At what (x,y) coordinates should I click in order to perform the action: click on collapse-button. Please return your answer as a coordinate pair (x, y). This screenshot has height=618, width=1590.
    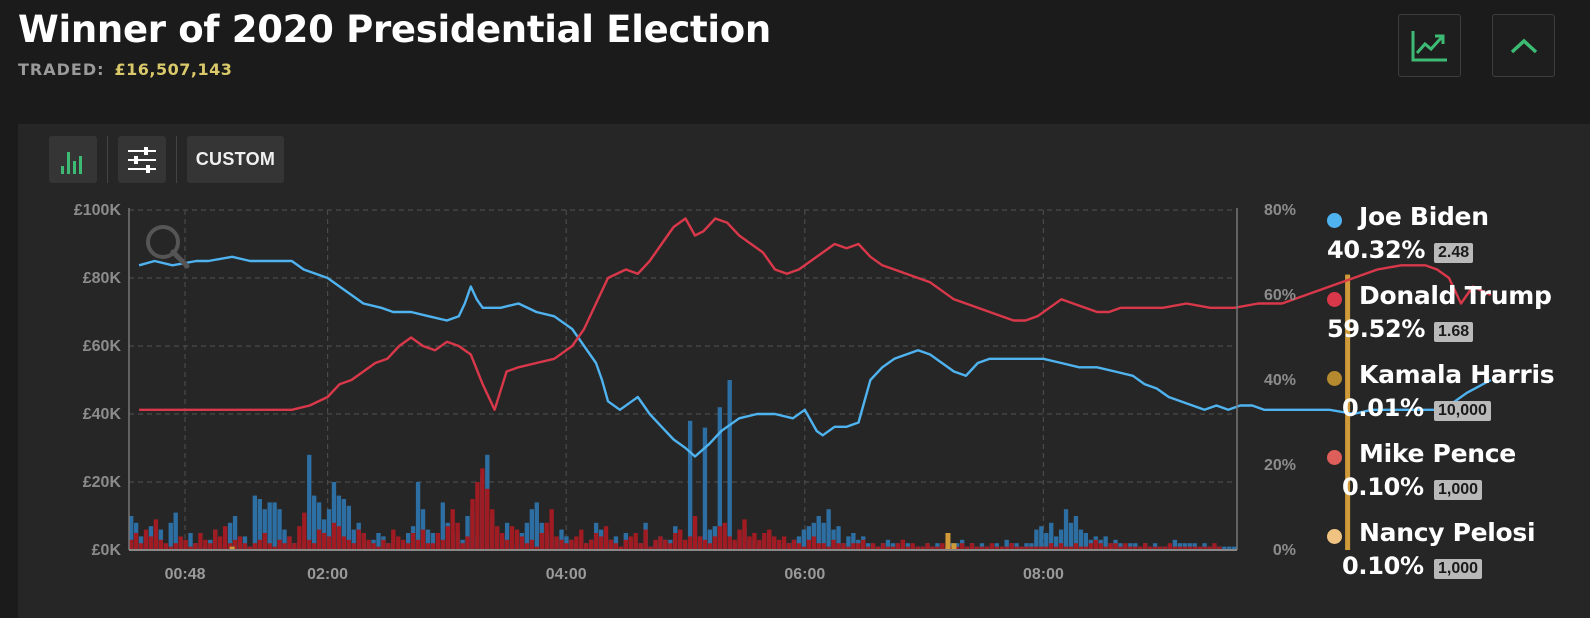
    Looking at the image, I should click on (1523, 45).